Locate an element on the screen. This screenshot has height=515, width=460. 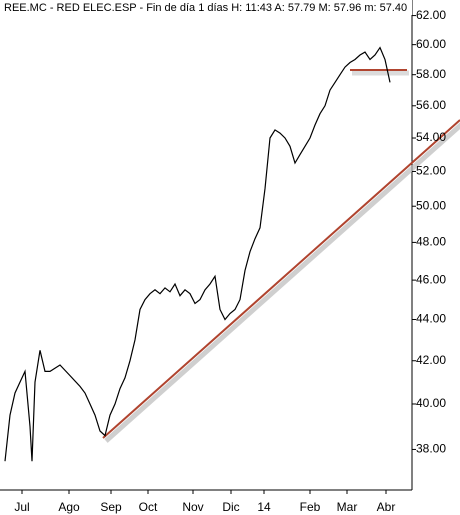
x-tick-label: Dic is located at coordinates (230, 507).